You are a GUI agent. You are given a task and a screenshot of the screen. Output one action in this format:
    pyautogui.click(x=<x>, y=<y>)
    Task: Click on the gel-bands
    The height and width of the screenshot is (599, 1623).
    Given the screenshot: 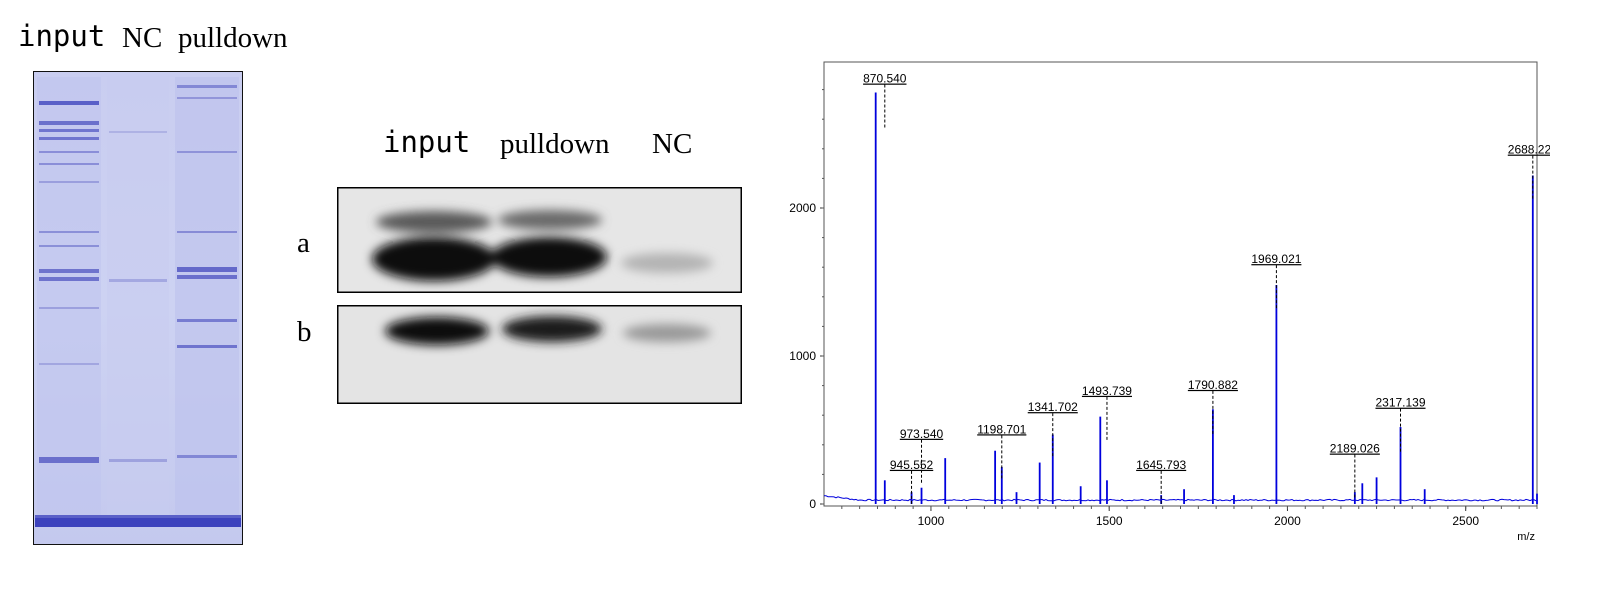 What is the action you would take?
    pyautogui.click(x=138, y=306)
    